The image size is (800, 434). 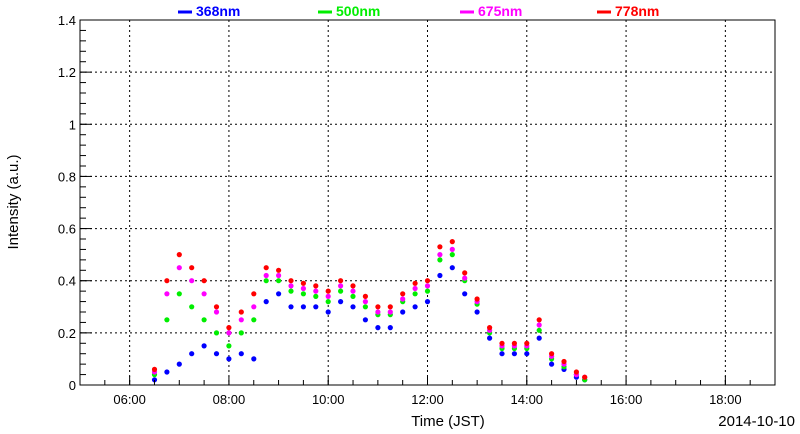 What do you see at coordinates (218, 11) in the screenshot?
I see `legend-label: 368nm` at bounding box center [218, 11].